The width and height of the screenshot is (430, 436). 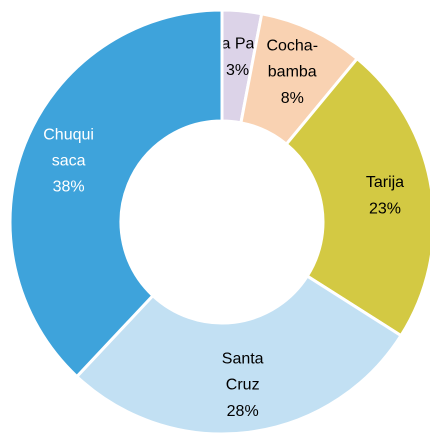 What do you see at coordinates (292, 59) in the screenshot?
I see `slice-label: Cocha-bamba` at bounding box center [292, 59].